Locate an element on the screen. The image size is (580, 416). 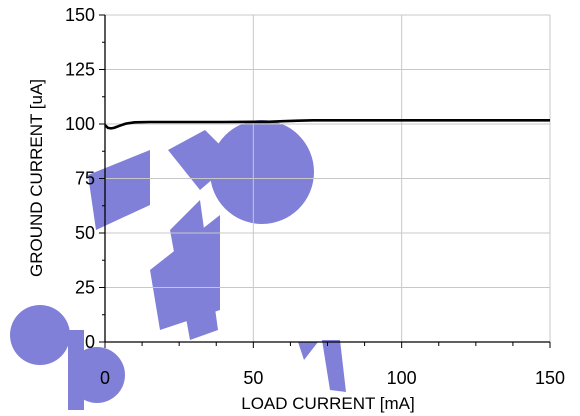
x-tick-label-2: 100 is located at coordinates (402, 378).